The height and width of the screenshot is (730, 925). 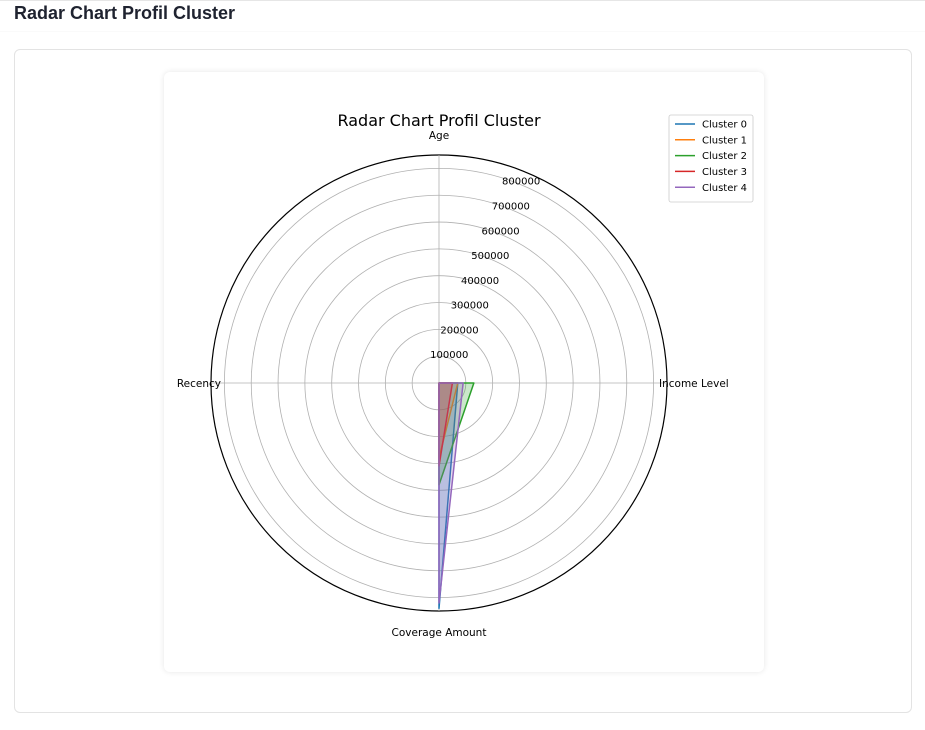 I want to click on legend-label-2: Cluster 2, so click(x=724, y=156).